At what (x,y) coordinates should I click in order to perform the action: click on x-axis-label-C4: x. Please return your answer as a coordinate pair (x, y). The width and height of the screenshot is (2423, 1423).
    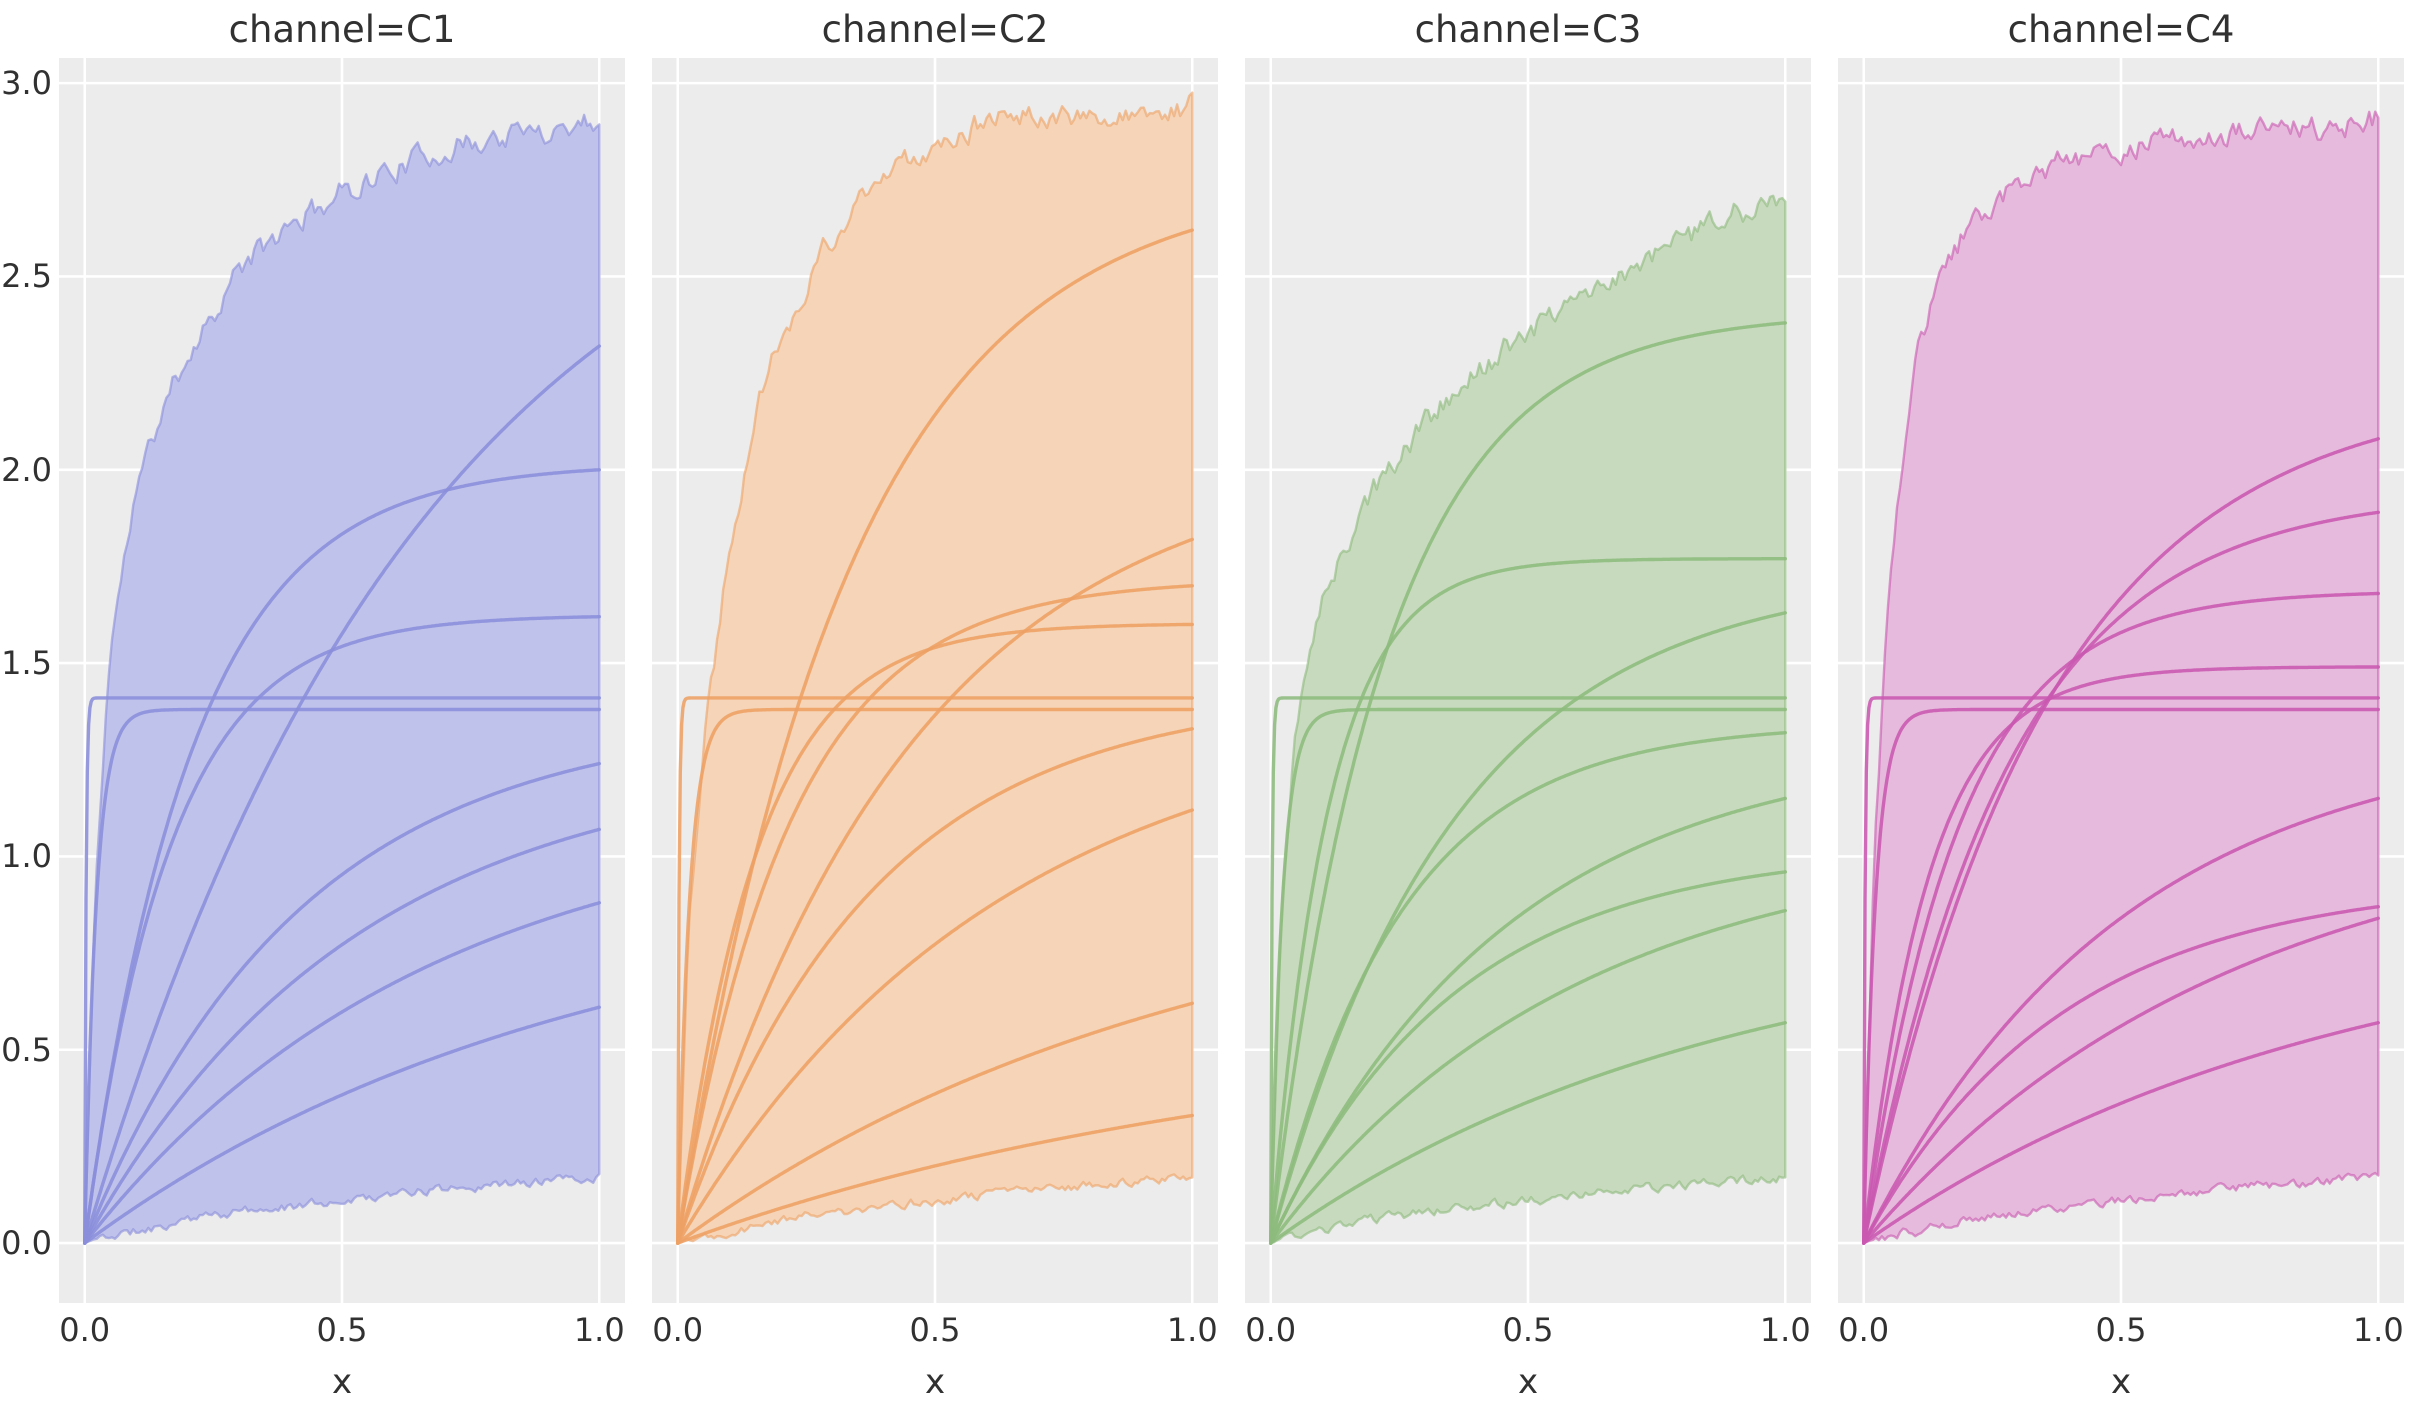
    Looking at the image, I should click on (2121, 1382).